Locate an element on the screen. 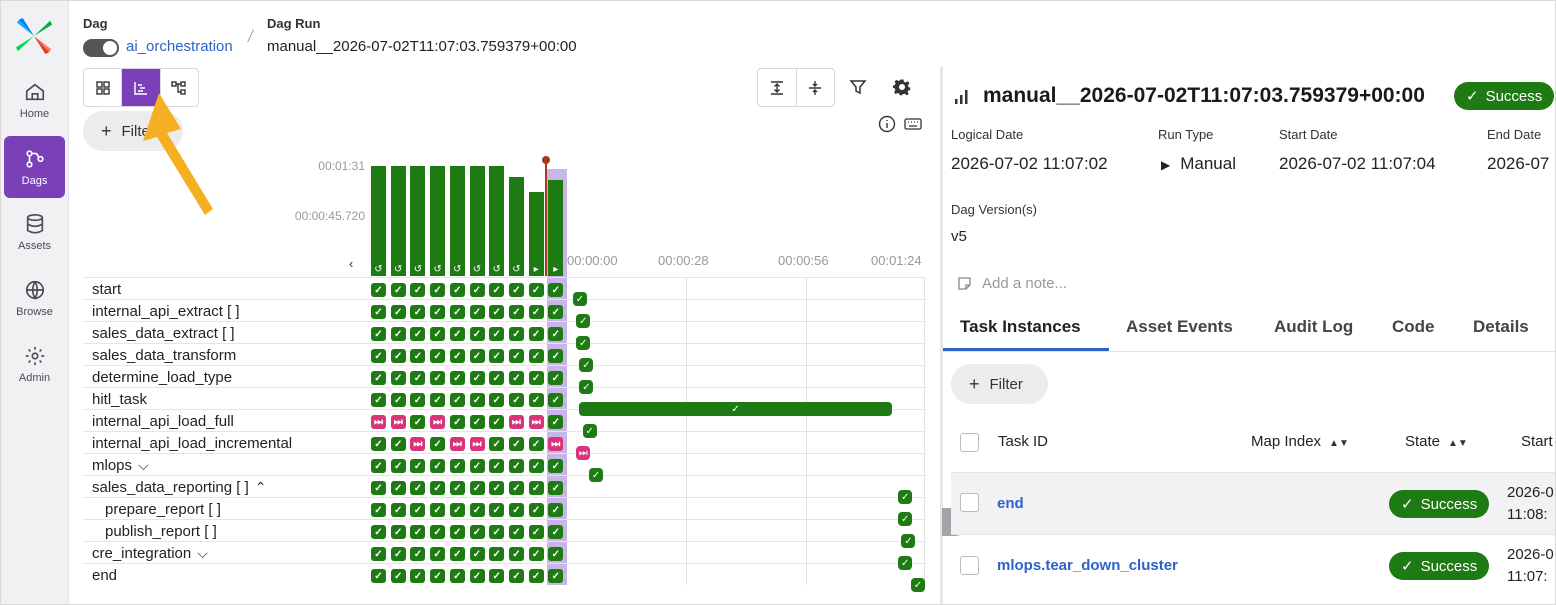  task-id-link: mlops.tear_down_cluster is located at coordinates (1087, 565).